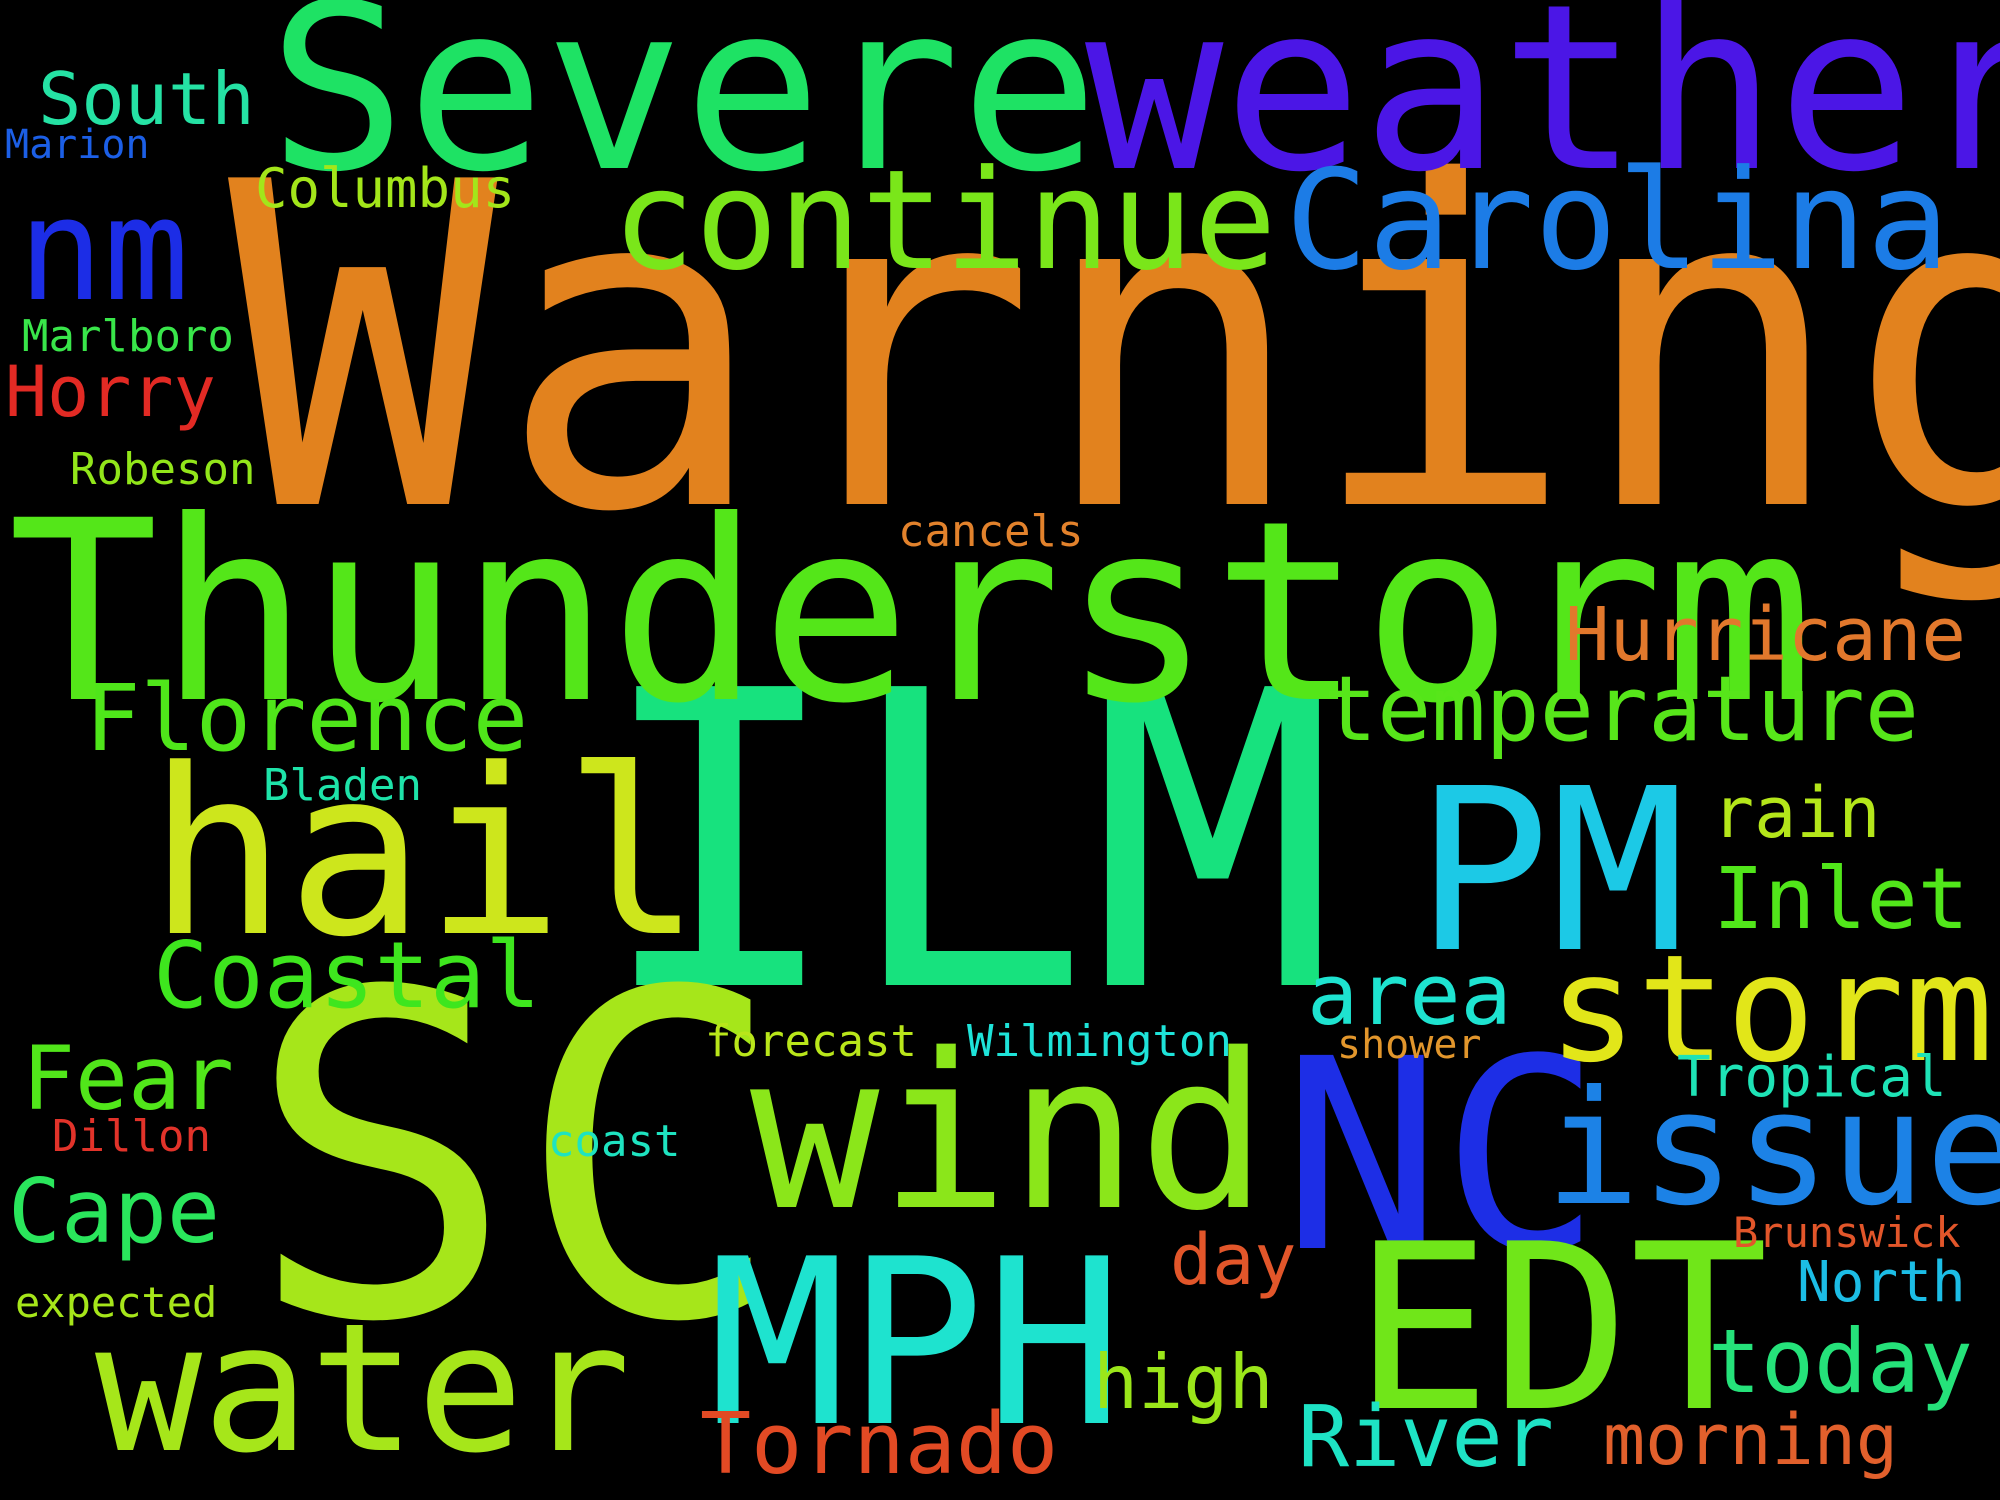 The image size is (2000, 1500). What do you see at coordinates (1561, 1329) in the screenshot?
I see `word-edt: EDT` at bounding box center [1561, 1329].